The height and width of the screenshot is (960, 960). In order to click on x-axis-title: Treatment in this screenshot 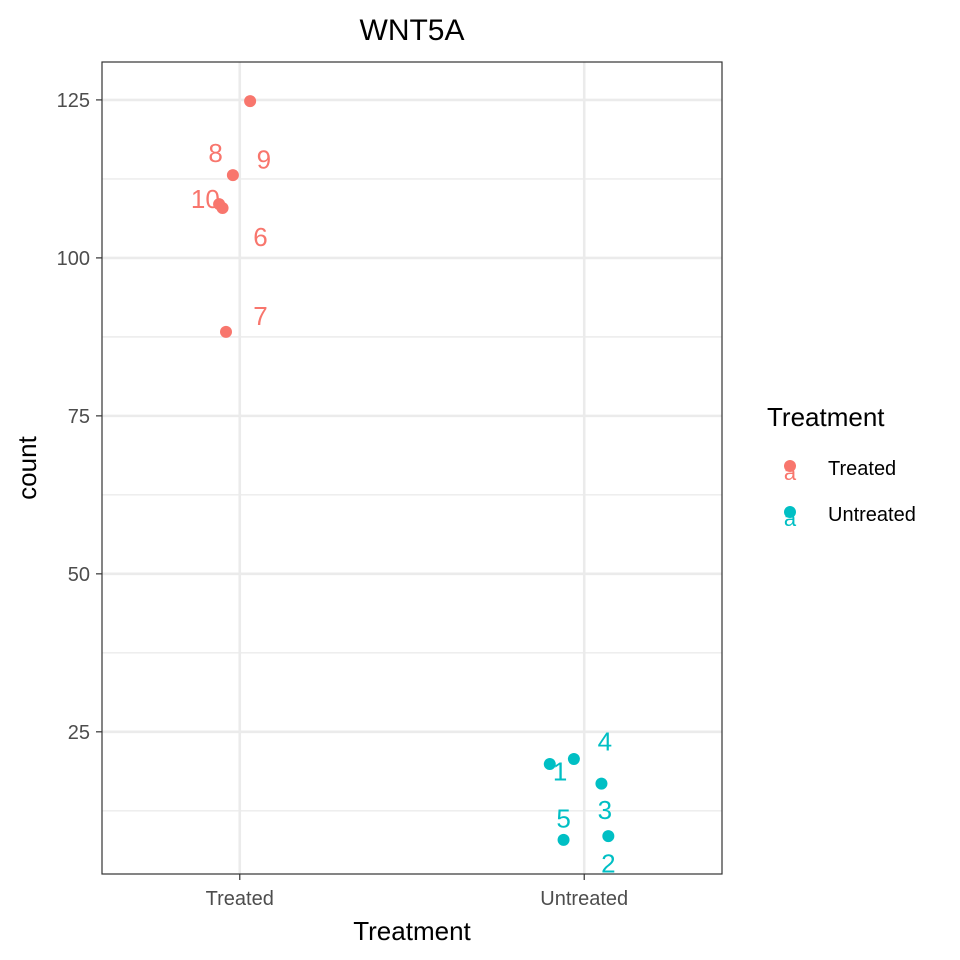, I will do `click(412, 931)`.